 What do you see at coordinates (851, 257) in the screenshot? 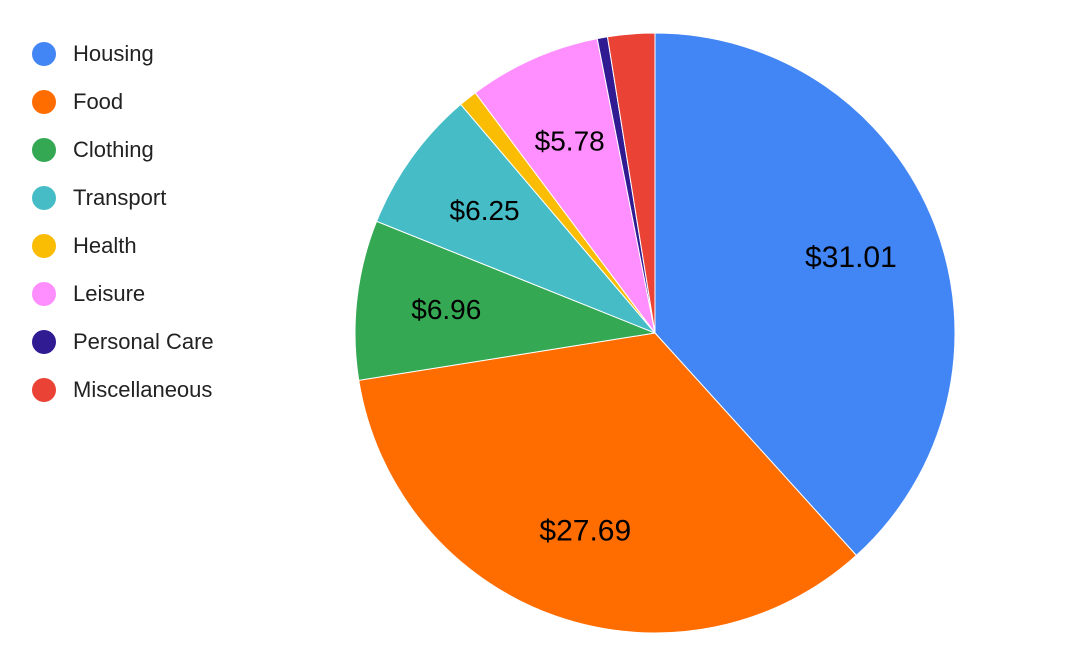
I see `data-label-housing: $31.01` at bounding box center [851, 257].